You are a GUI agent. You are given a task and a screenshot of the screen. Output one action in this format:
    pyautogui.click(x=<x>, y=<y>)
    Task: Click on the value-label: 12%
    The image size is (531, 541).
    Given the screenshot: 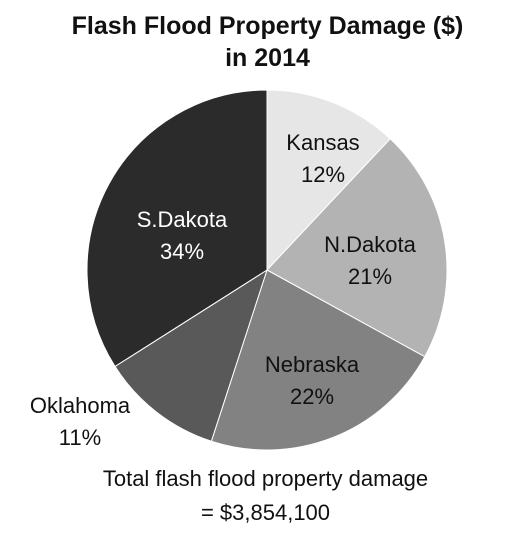 What is the action you would take?
    pyautogui.click(x=323, y=174)
    